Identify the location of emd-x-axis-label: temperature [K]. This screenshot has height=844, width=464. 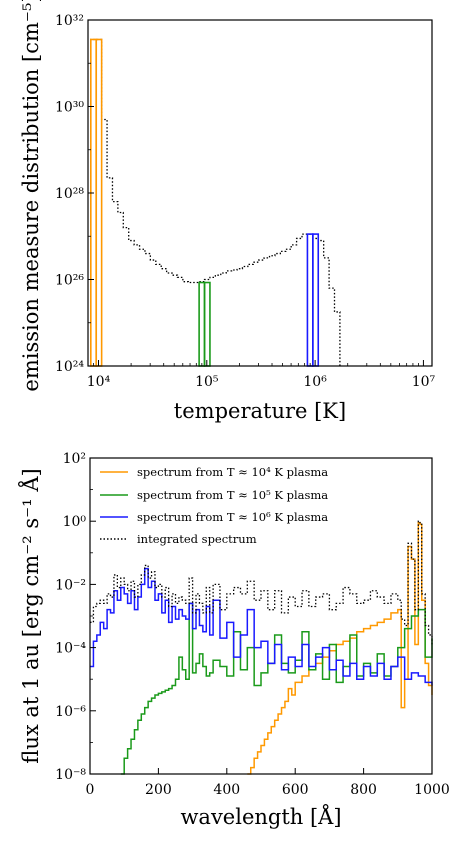
(260, 411).